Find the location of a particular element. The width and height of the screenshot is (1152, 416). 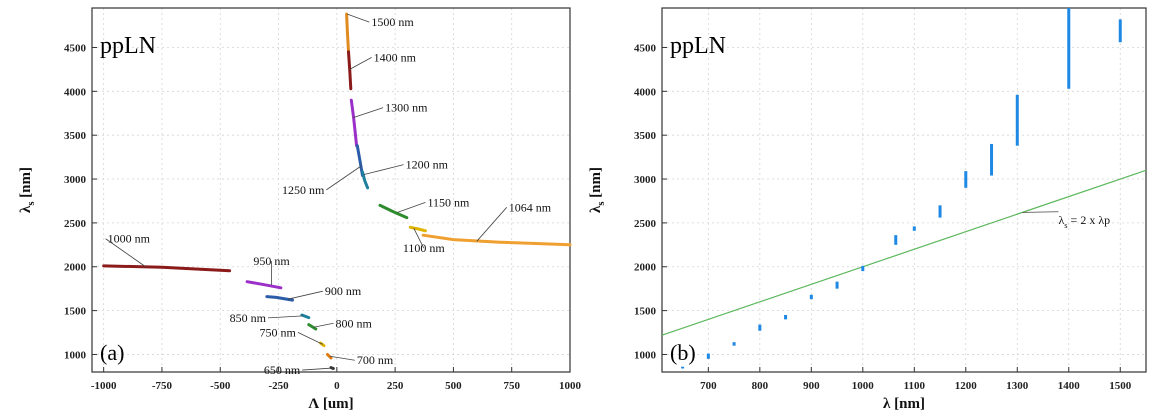

x-tick-label: 1400 is located at coordinates (1069, 386).